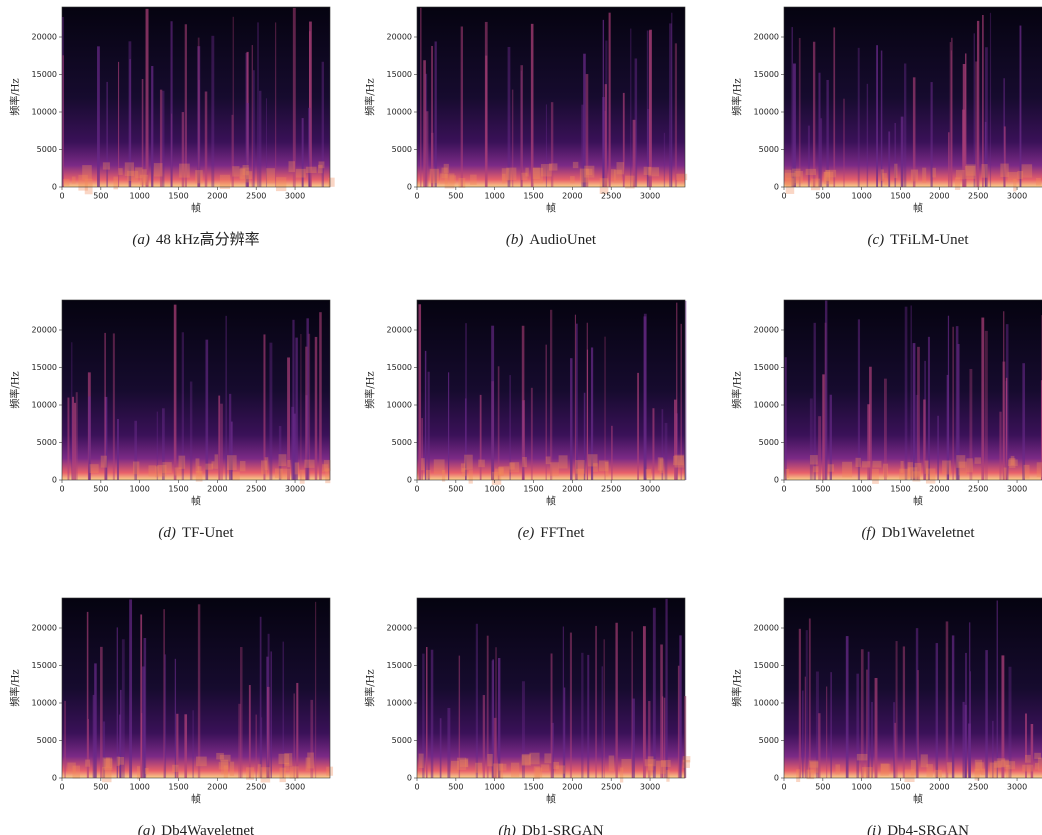  I want to click on caption-label: (d), so click(167, 533).